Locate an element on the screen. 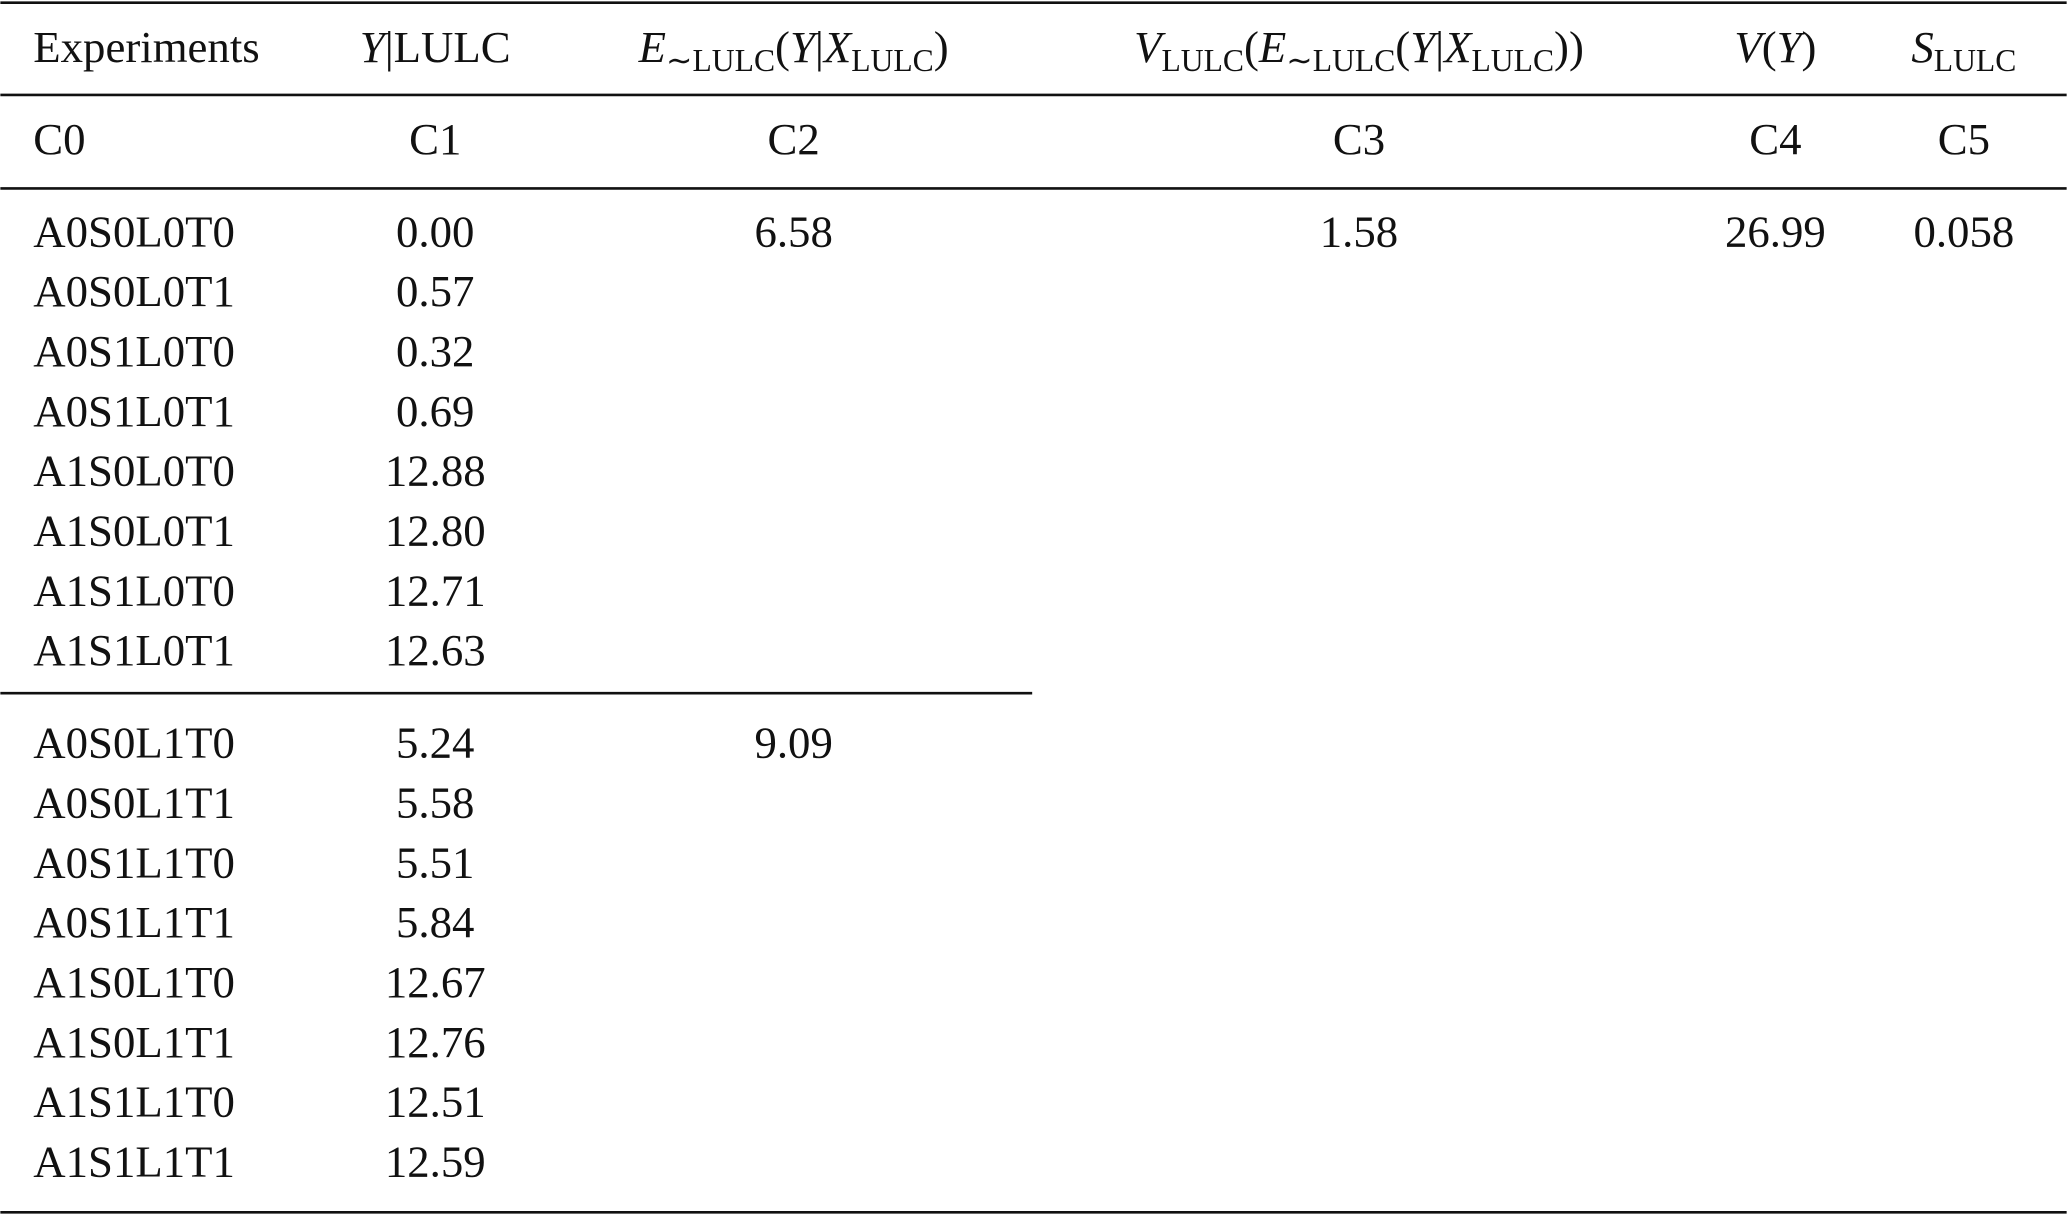  experiment-name: A0S1L1T0 is located at coordinates (134, 862).